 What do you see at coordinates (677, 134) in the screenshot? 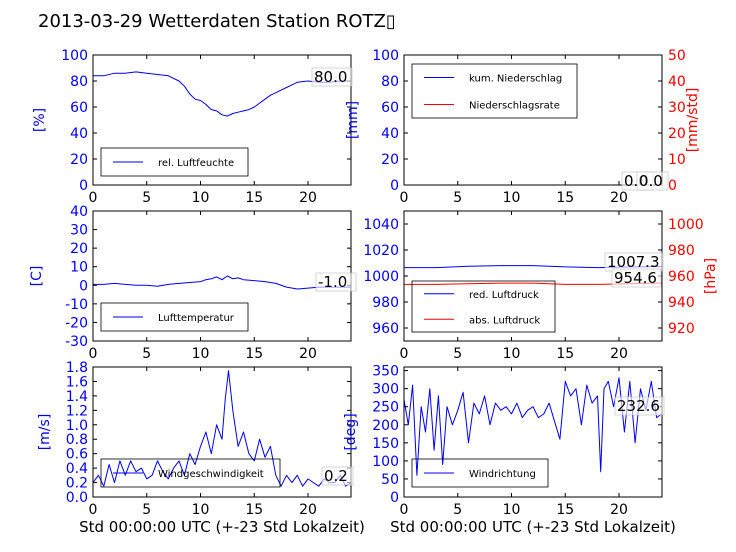
I see `y2-tick-label: 20` at bounding box center [677, 134].